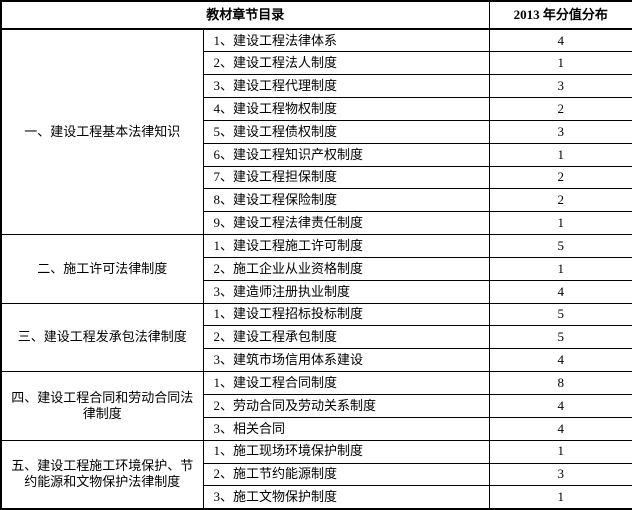  I want to click on item-cell: 1、建设工程招标投标制度, so click(346, 314).